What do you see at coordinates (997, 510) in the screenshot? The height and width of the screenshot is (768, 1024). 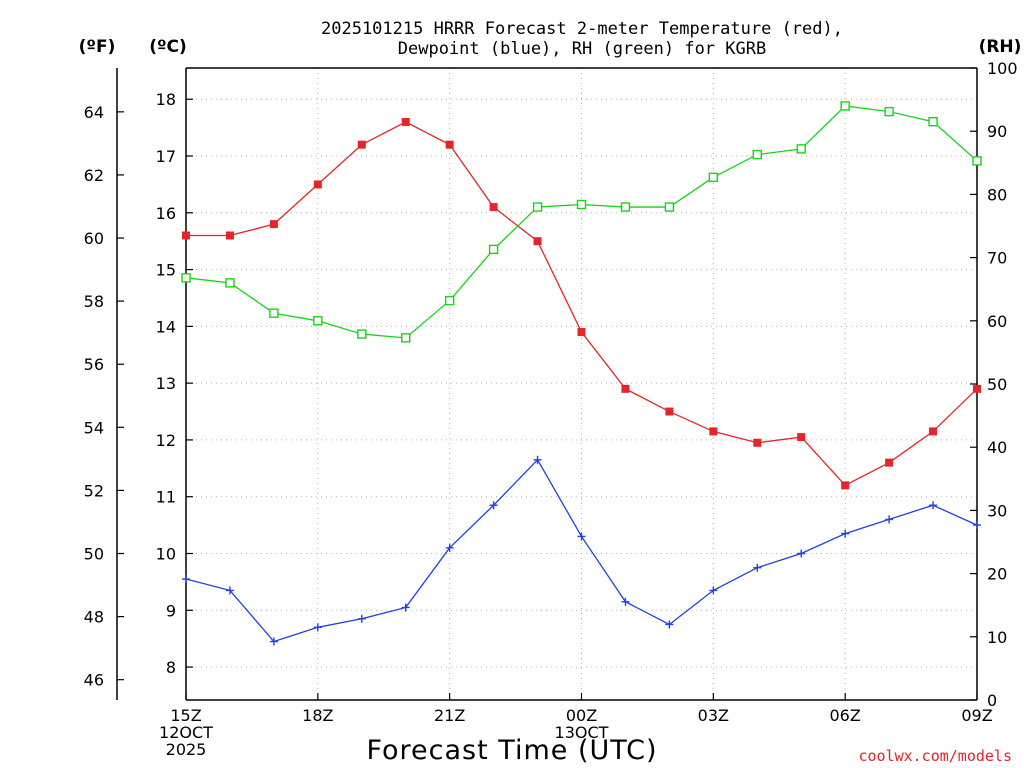 I see `rh-tick-label: 30` at bounding box center [997, 510].